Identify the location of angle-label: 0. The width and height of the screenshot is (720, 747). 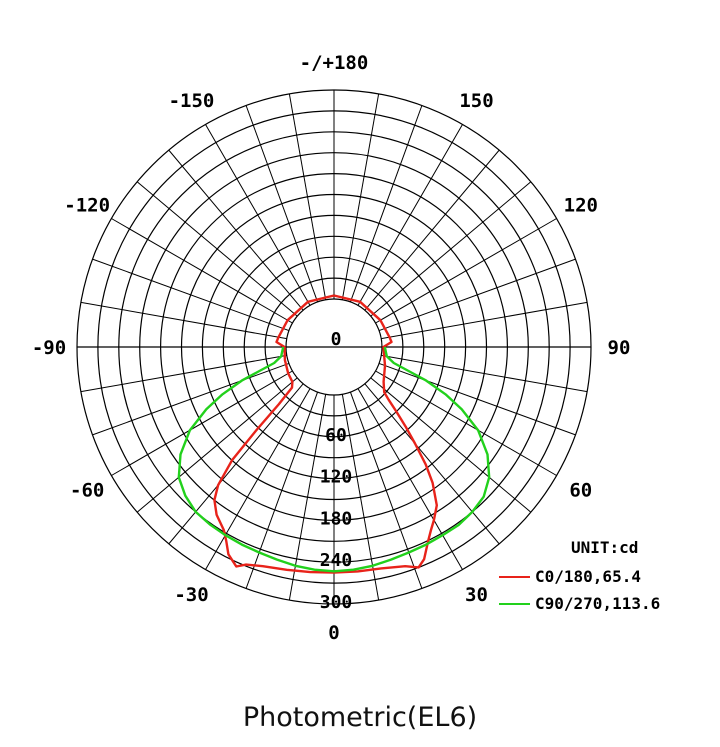
(333, 633).